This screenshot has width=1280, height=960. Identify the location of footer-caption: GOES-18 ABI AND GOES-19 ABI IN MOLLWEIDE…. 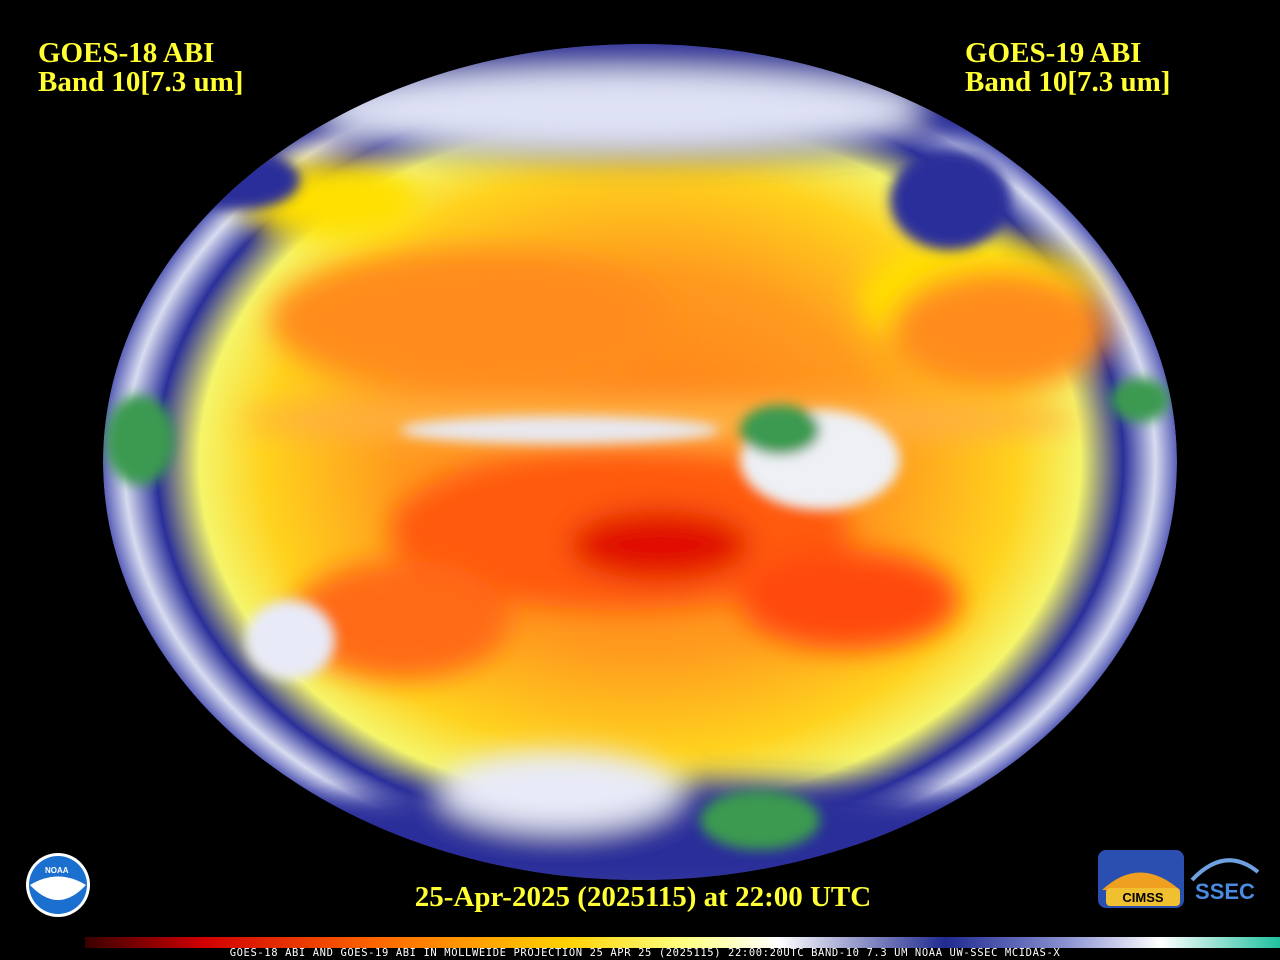
(645, 953).